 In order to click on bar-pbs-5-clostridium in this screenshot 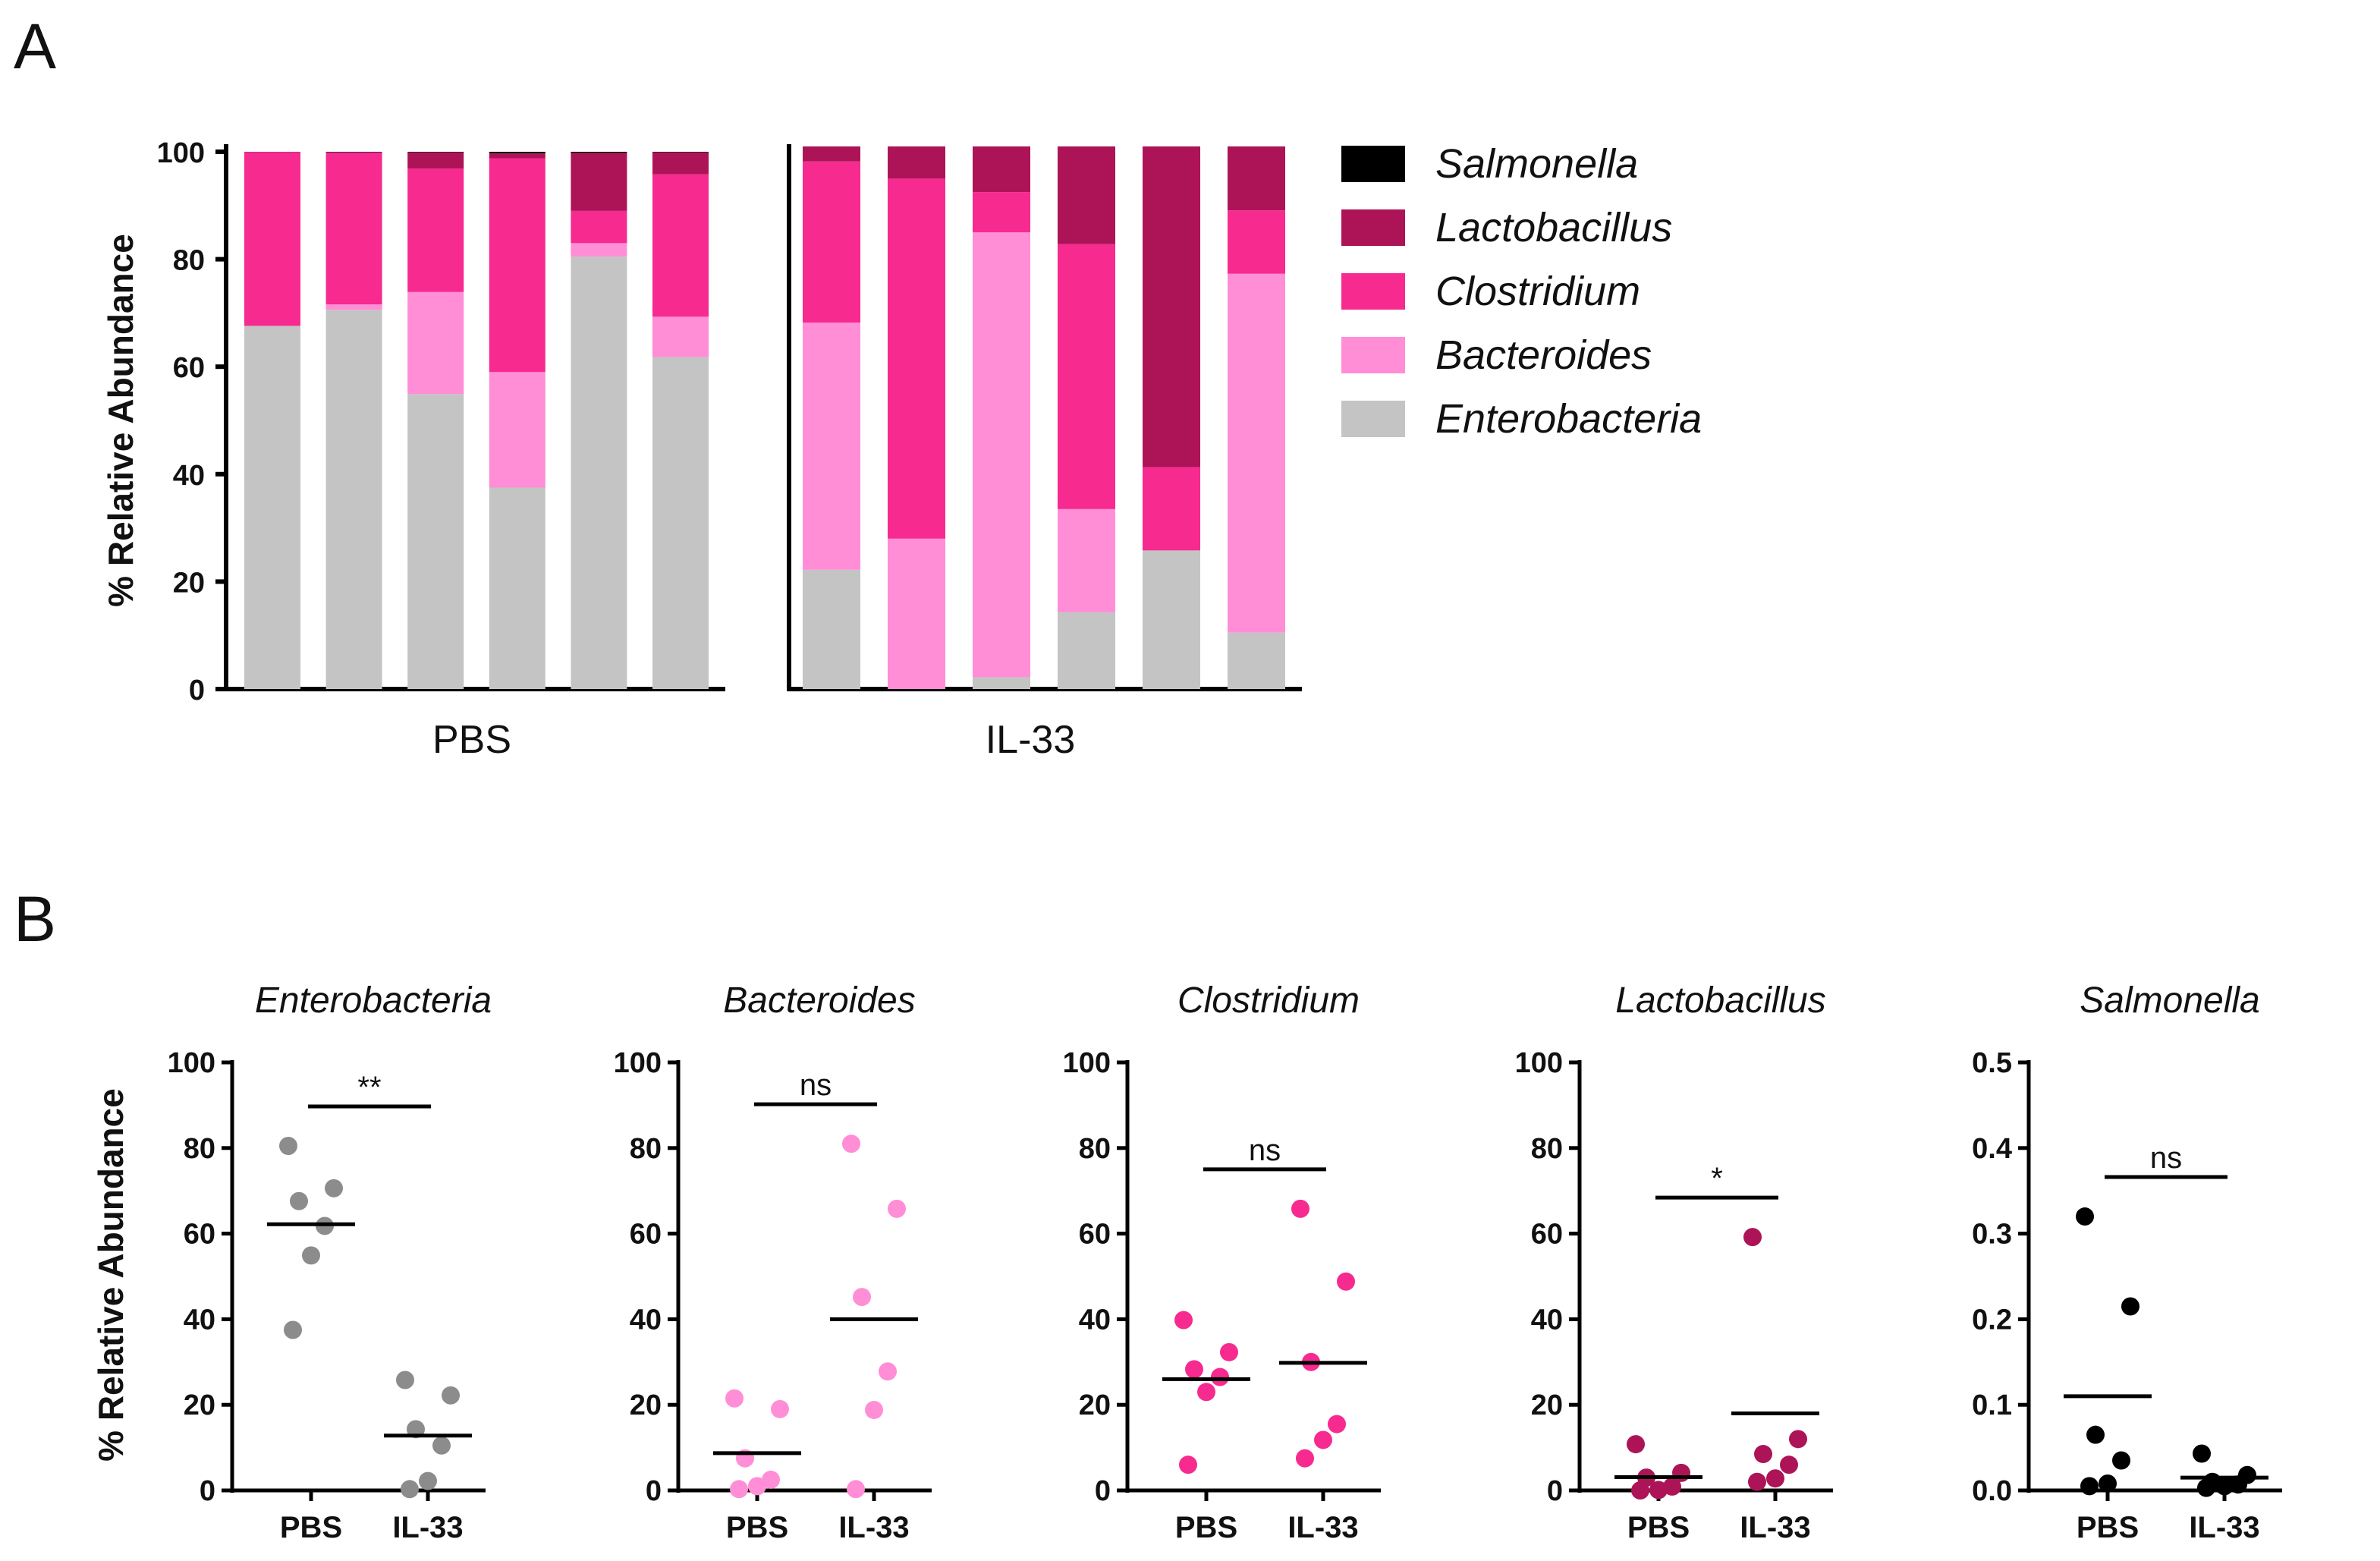, I will do `click(599, 227)`.